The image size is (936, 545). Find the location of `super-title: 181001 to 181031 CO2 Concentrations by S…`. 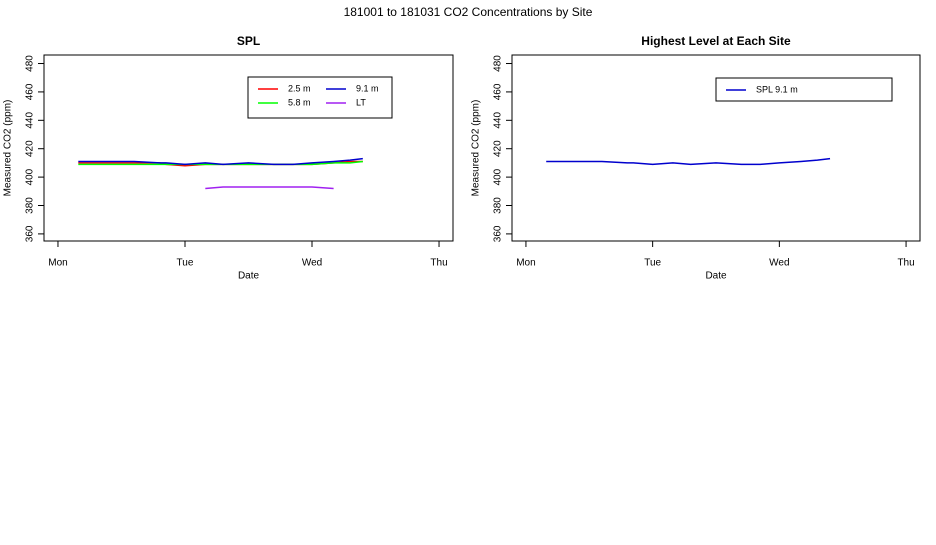

super-title: 181001 to 181031 CO2 Concentrations by S… is located at coordinates (468, 12).